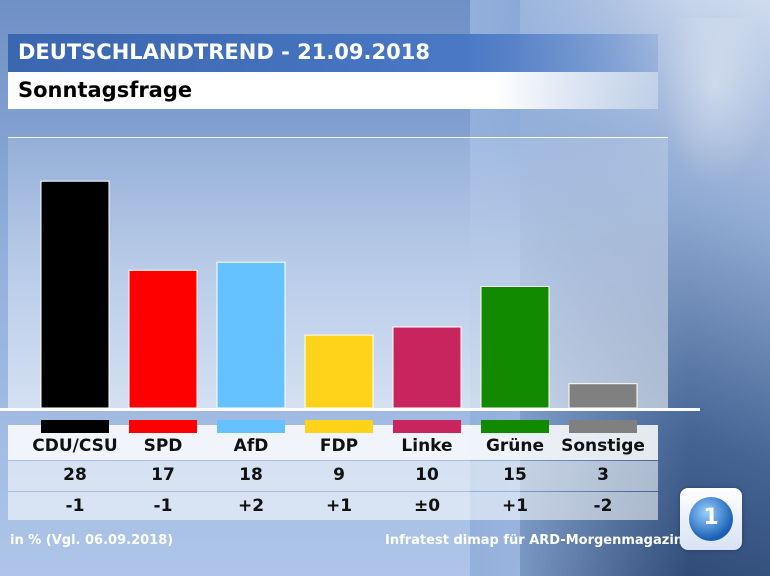  Describe the element at coordinates (92, 540) in the screenshot. I see `footer-note: in % (Vgl. 06.09.2018)` at that location.